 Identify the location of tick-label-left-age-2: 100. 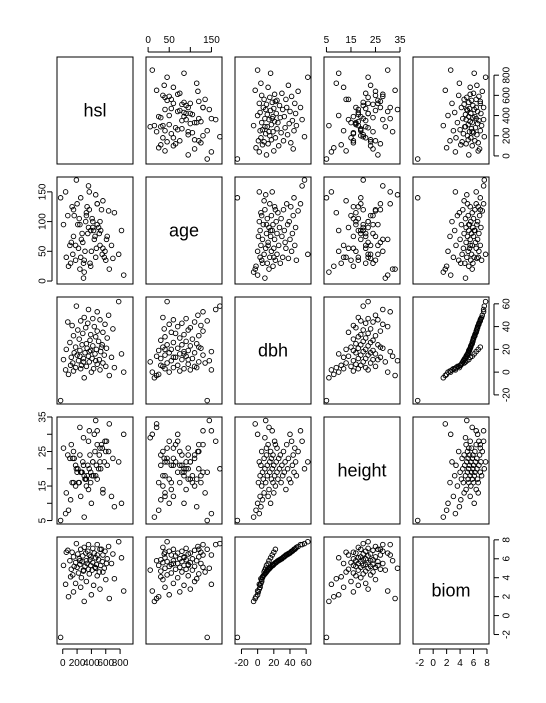
(43, 221).